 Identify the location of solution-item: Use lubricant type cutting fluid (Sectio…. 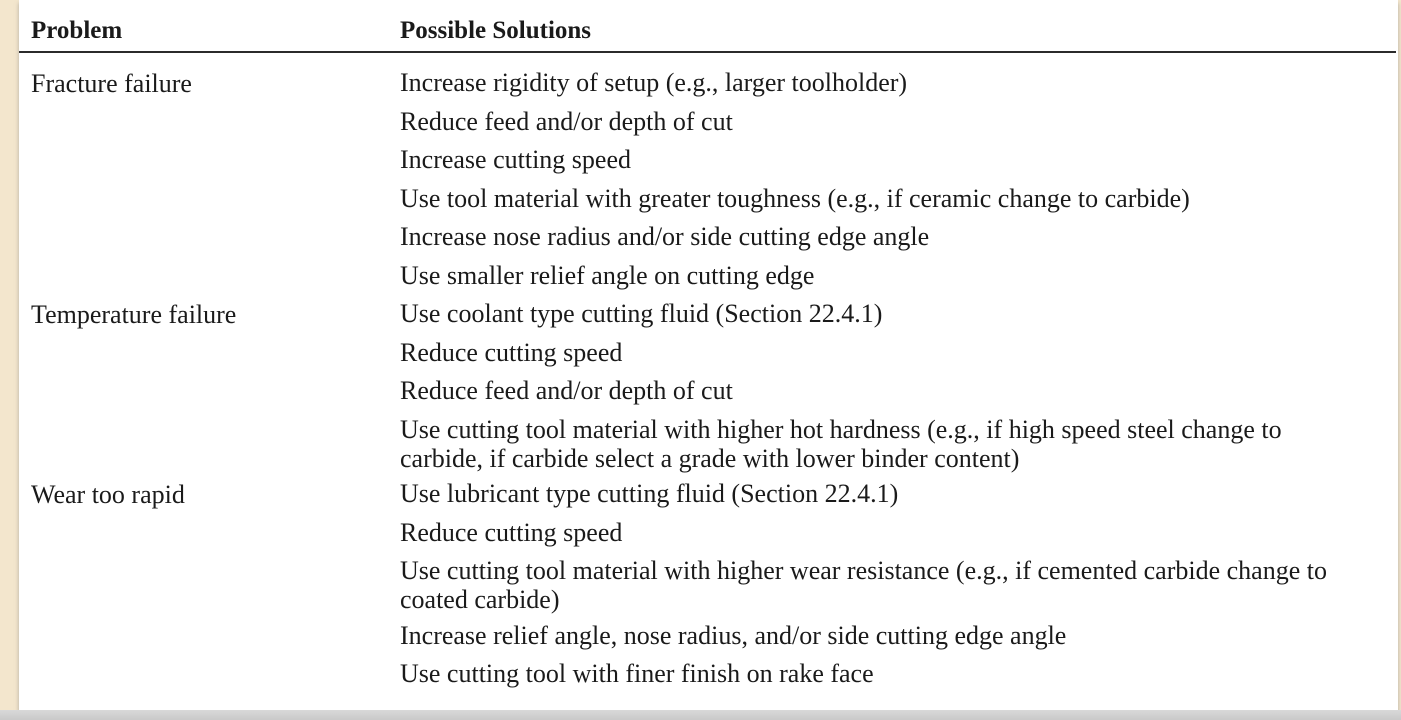
(649, 493).